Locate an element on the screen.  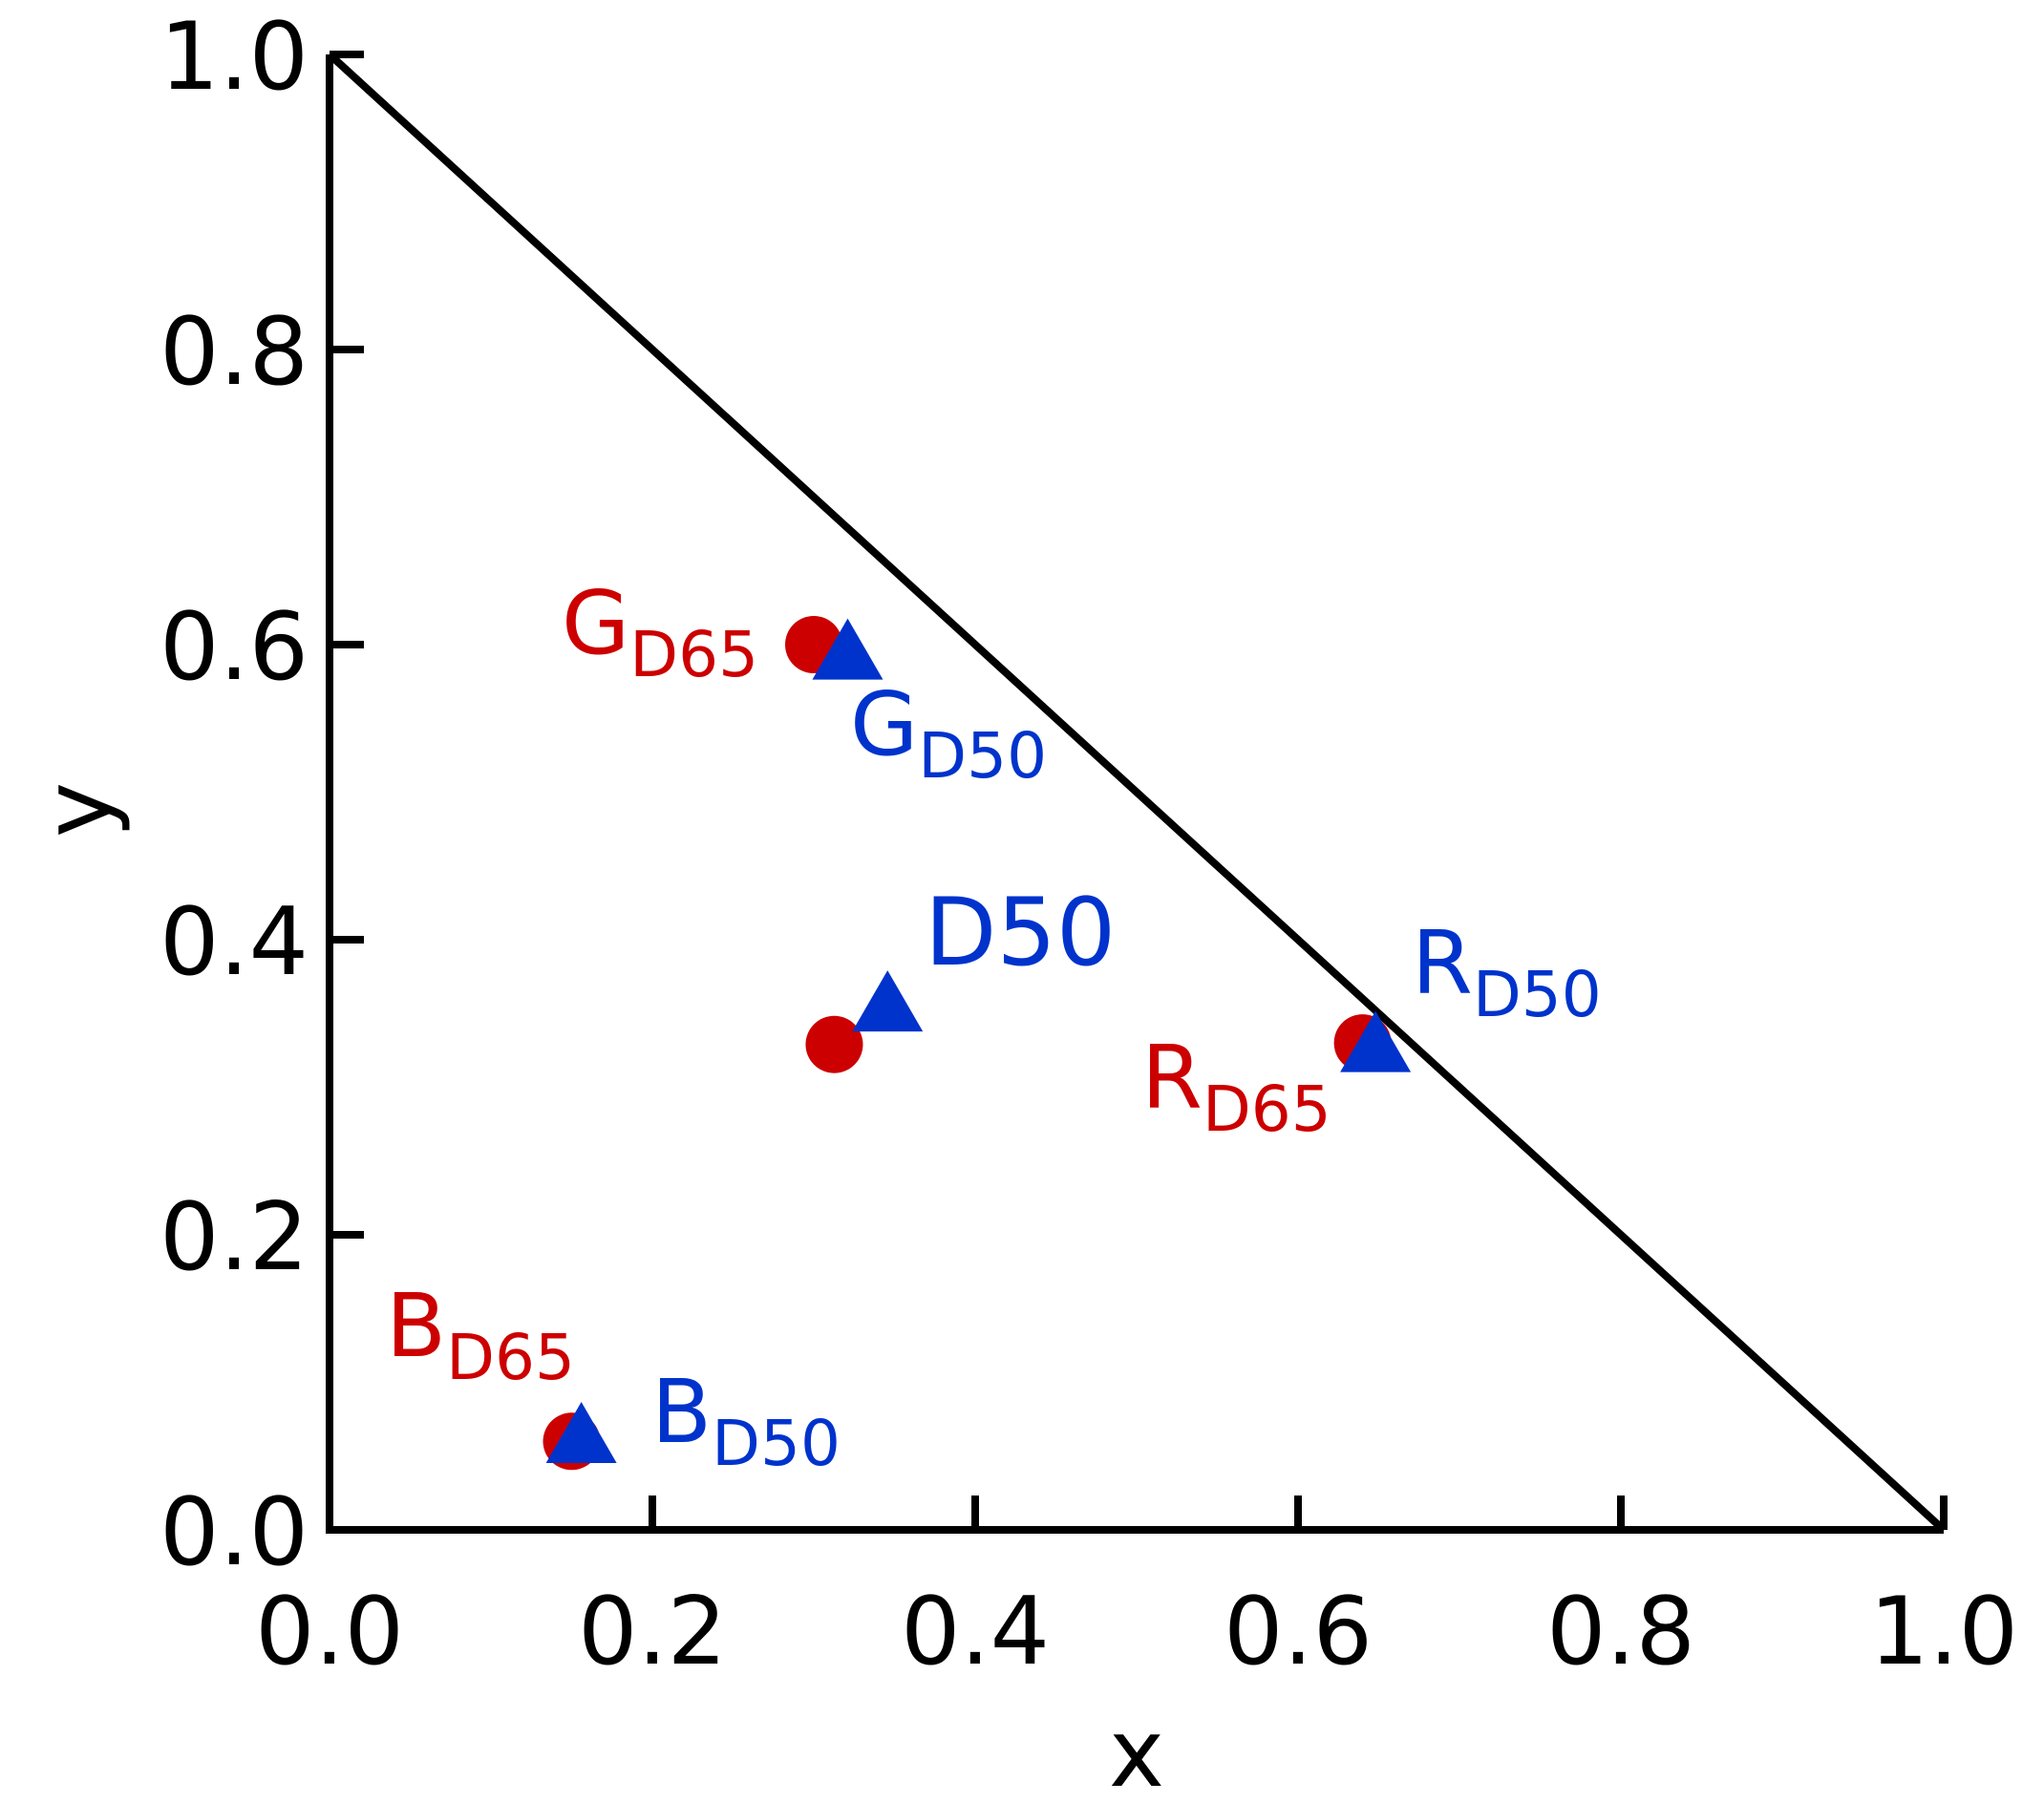
annotation-b-d50: BD50 is located at coordinates (746, 1420).